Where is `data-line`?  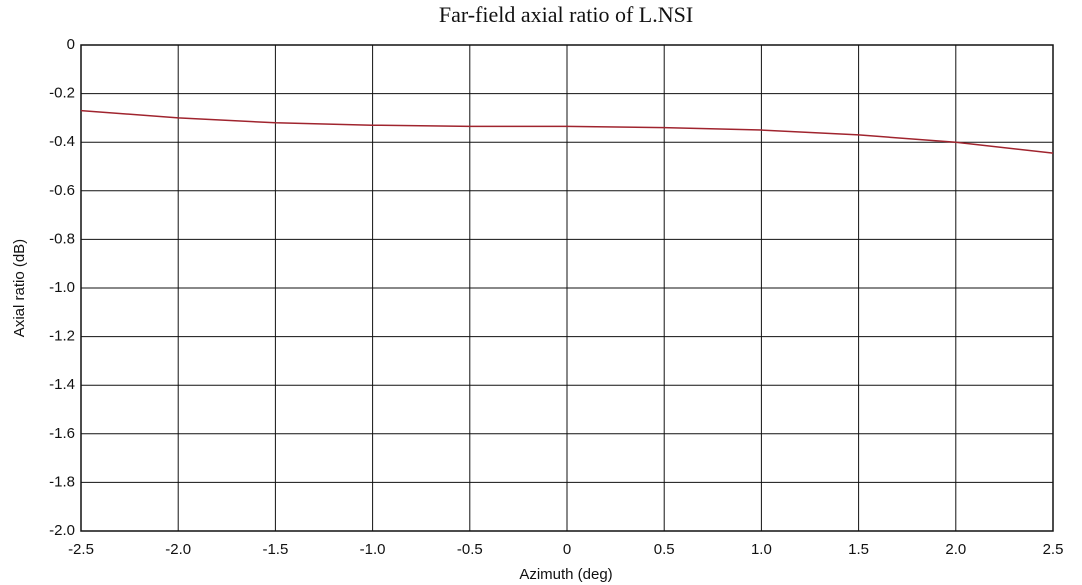
data-line is located at coordinates (567, 131).